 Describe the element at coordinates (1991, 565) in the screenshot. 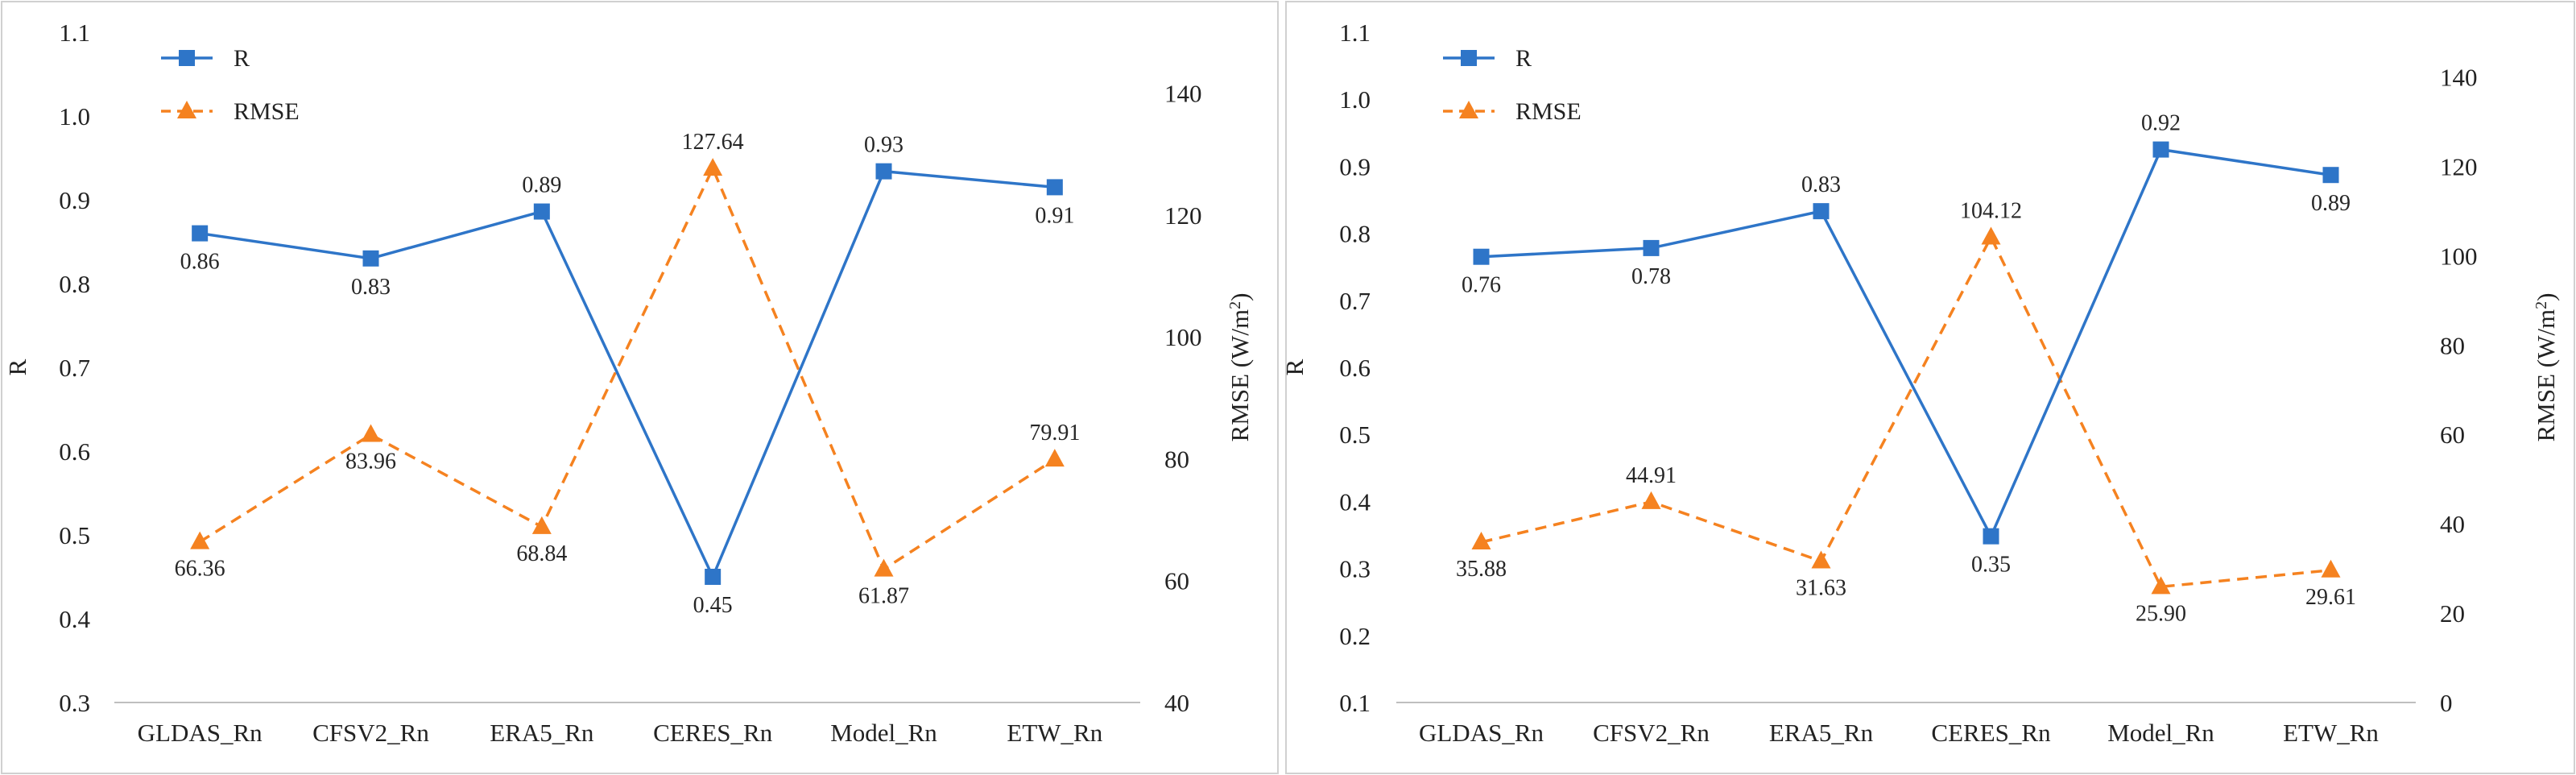

I see `r-data-label: 0.35` at that location.